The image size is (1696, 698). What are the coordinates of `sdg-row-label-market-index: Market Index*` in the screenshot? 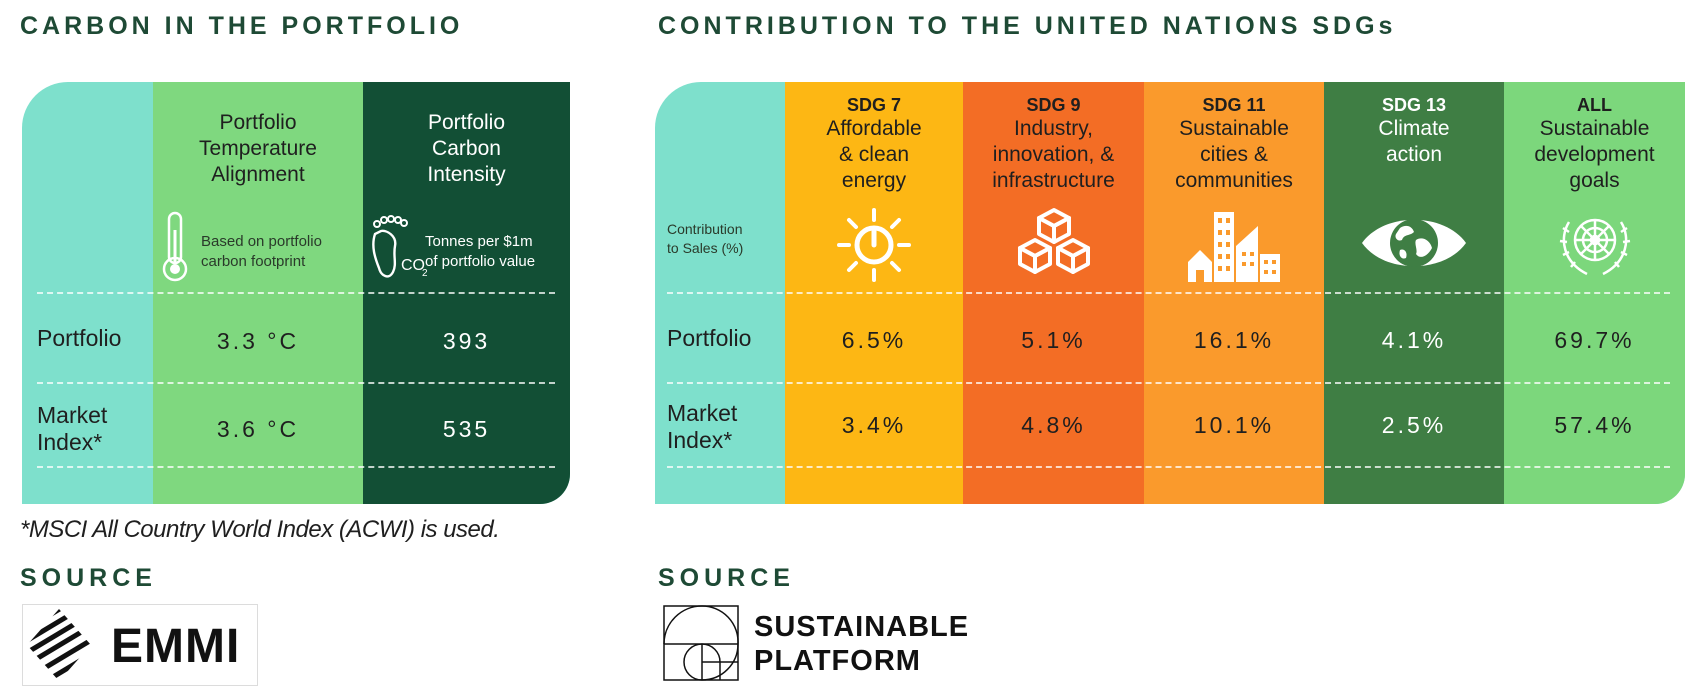 It's located at (702, 427).